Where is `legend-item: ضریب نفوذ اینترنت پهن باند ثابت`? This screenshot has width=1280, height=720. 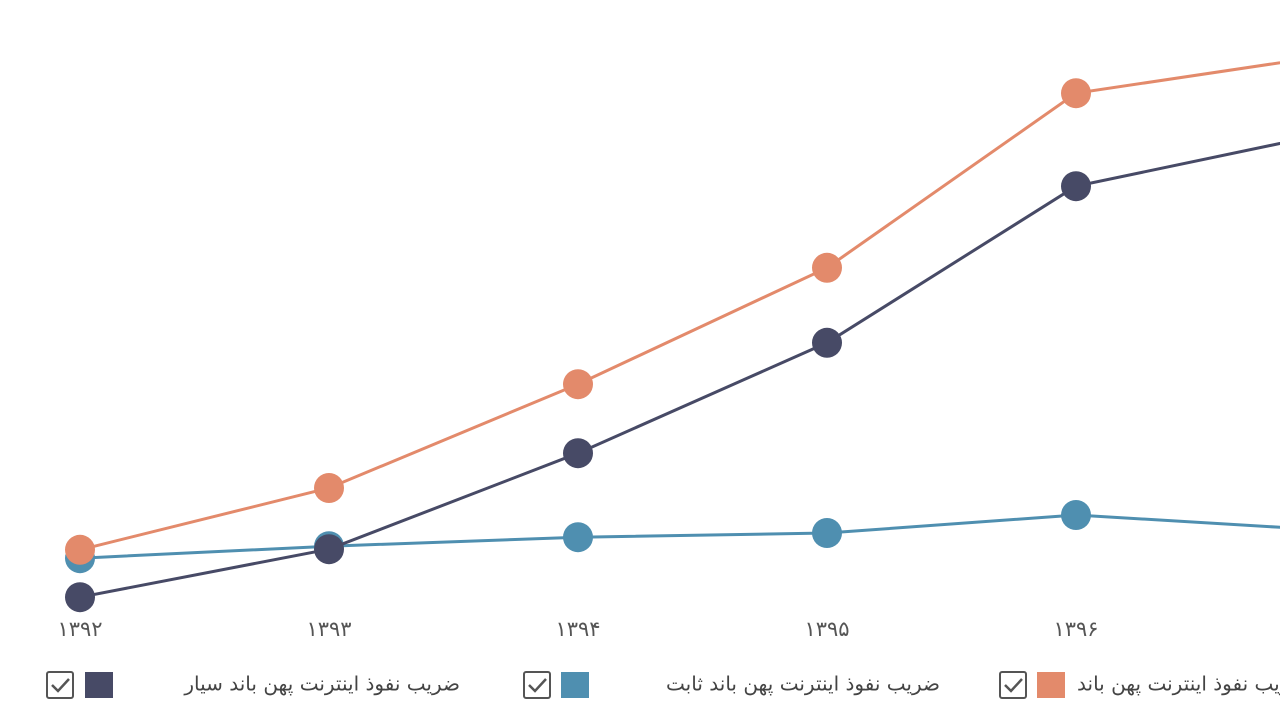 legend-item: ضریب نفوذ اینترنت پهن باند ثابت is located at coordinates (731, 685).